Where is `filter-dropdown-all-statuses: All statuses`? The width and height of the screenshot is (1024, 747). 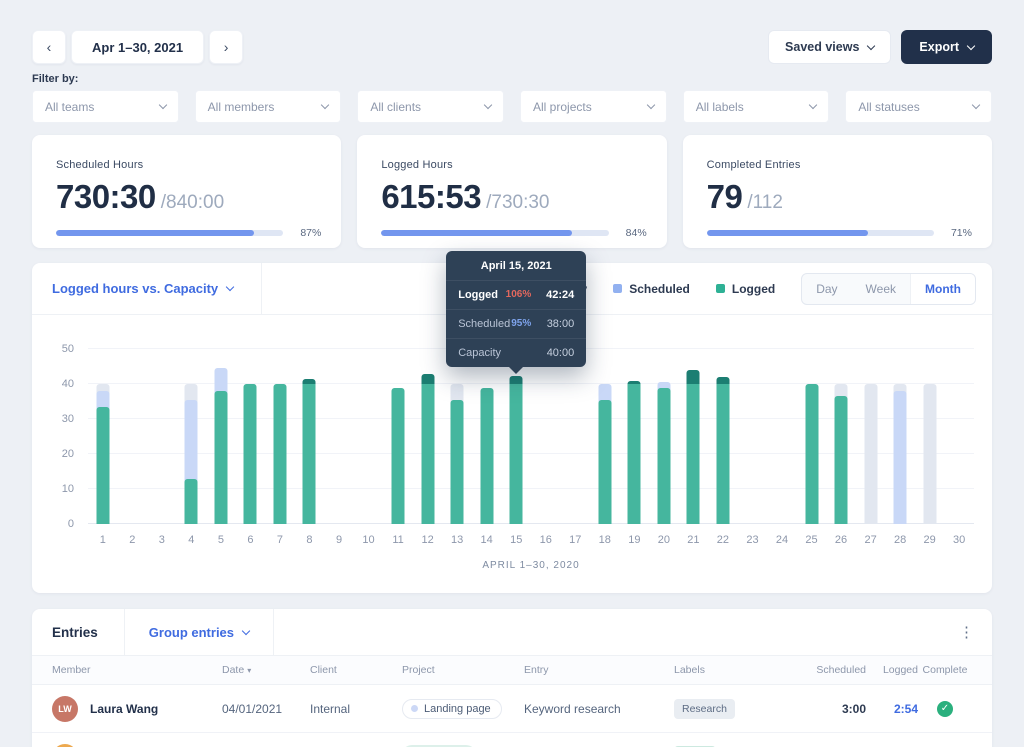
filter-dropdown-all-statuses: All statuses is located at coordinates (919, 106).